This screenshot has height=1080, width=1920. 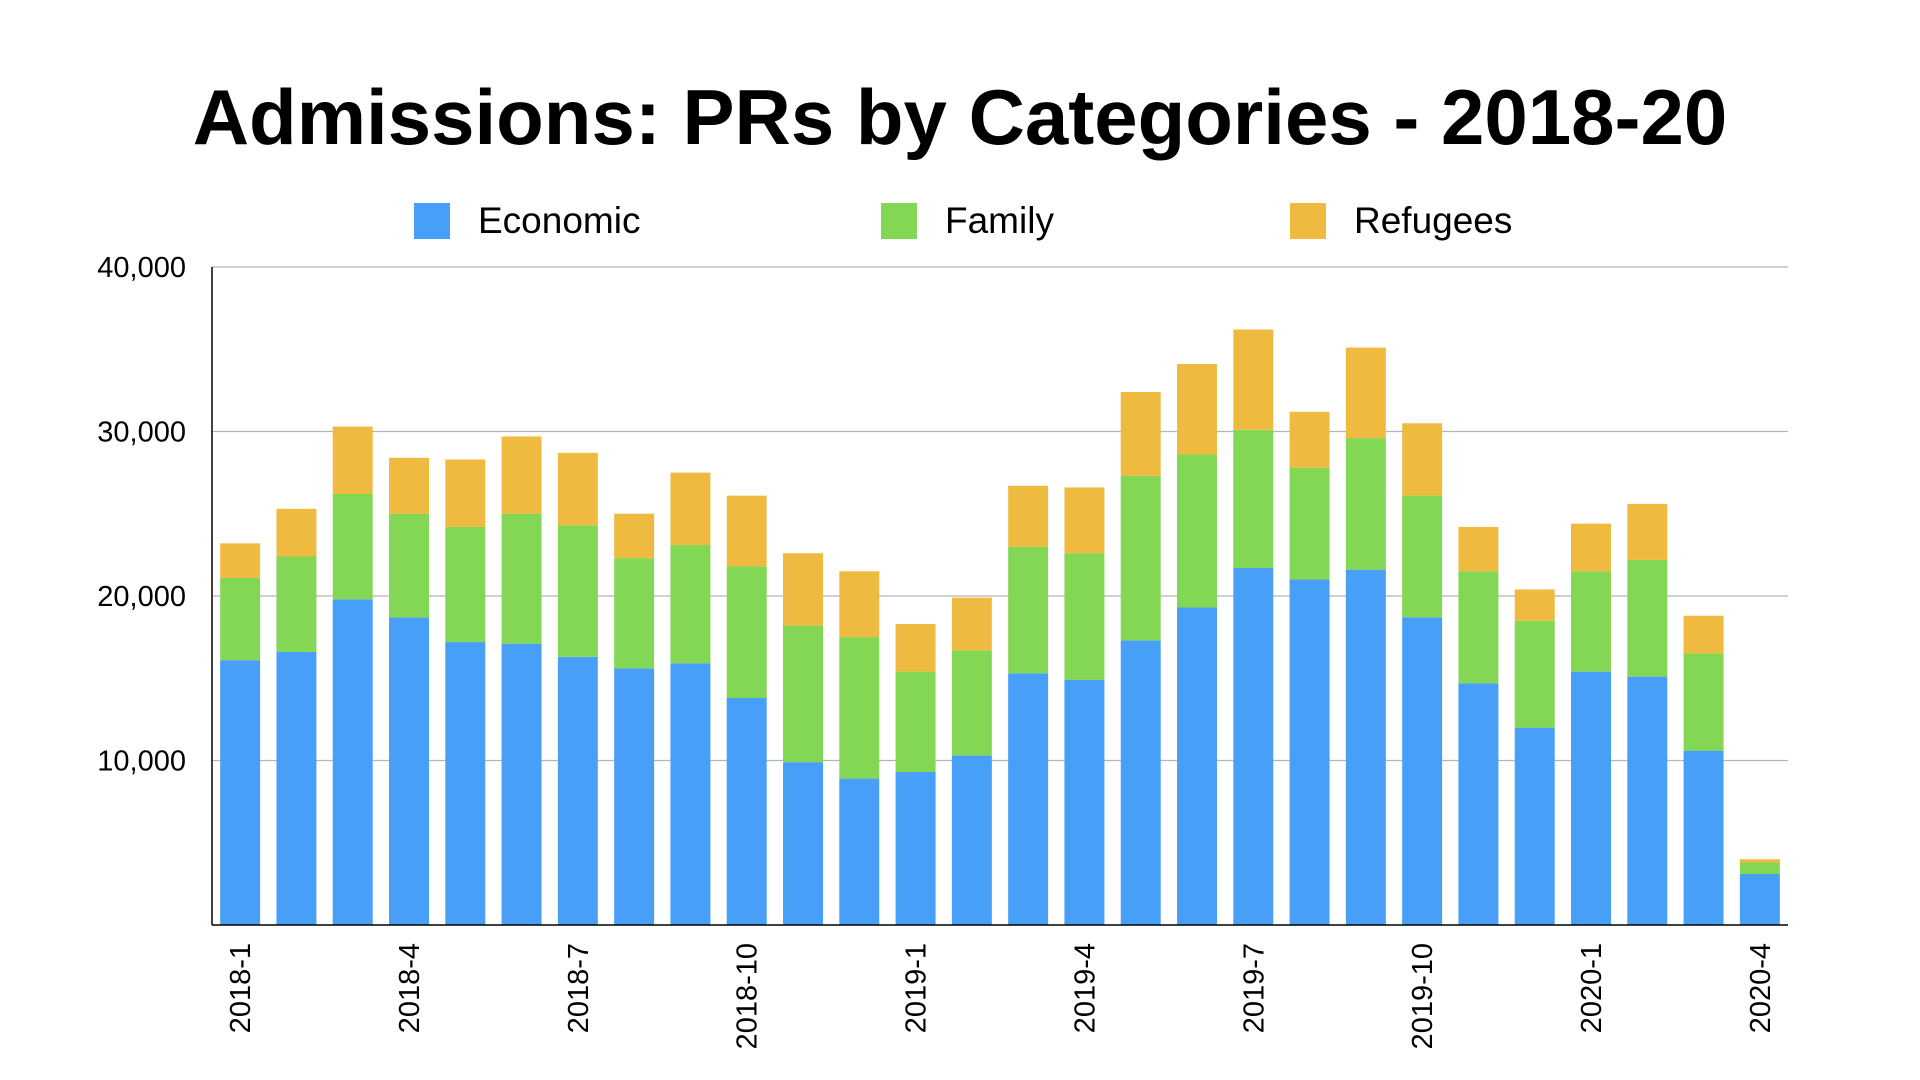 What do you see at coordinates (1423, 996) in the screenshot?
I see `x-tick-label: 2019-10` at bounding box center [1423, 996].